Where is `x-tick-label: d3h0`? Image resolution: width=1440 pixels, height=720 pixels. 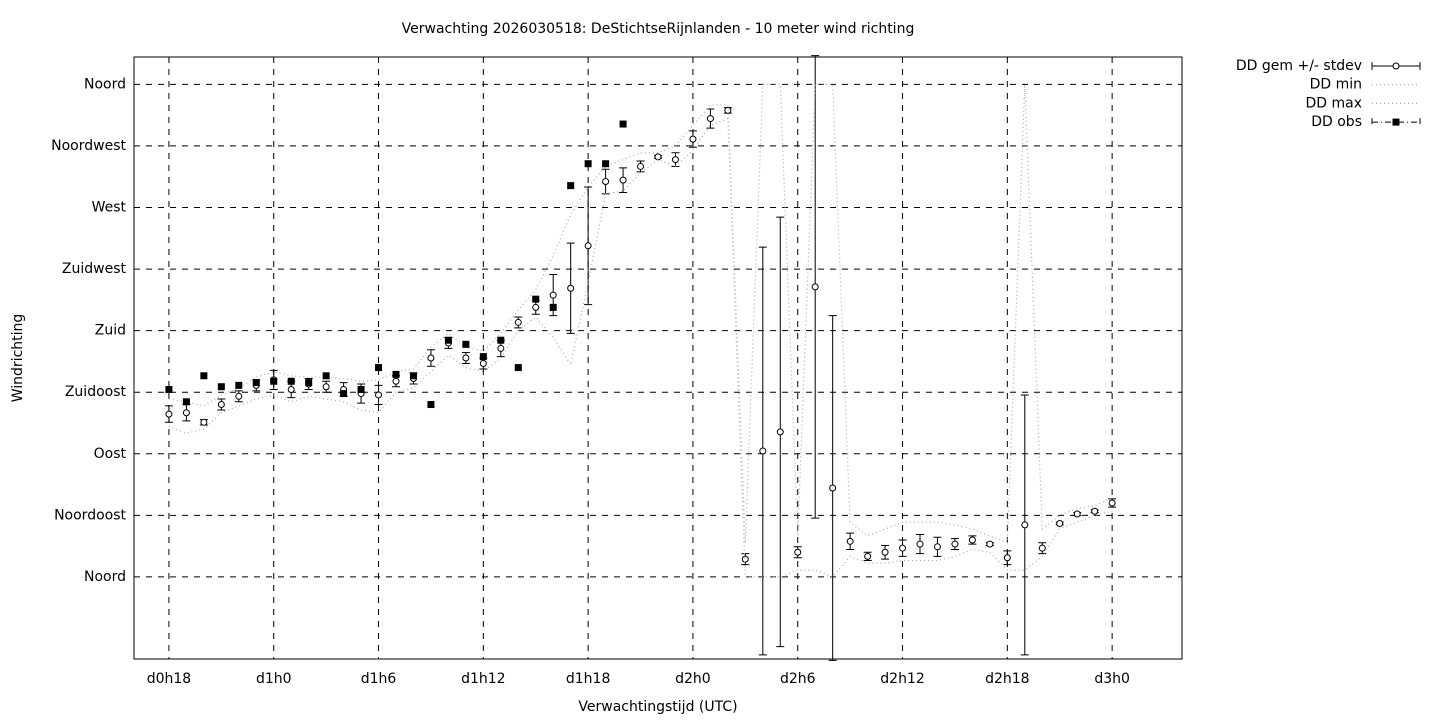 x-tick-label: d3h0 is located at coordinates (1112, 679).